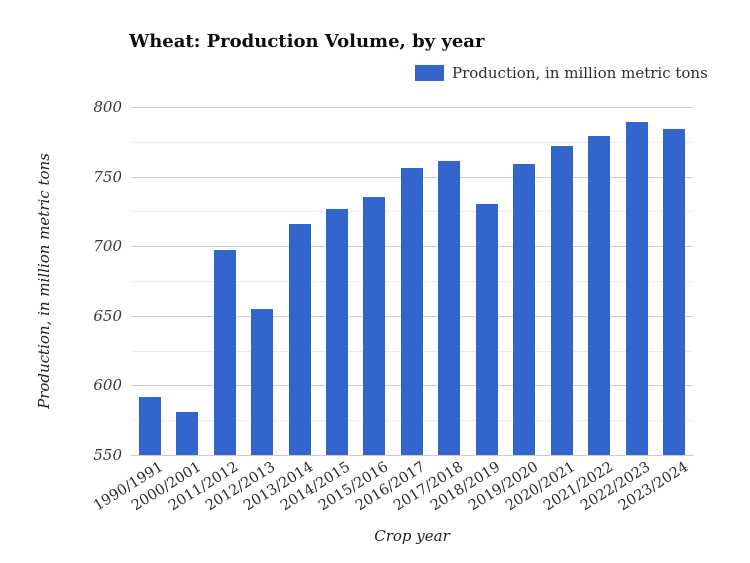  Describe the element at coordinates (107, 246) in the screenshot. I see `y-tick-label: 700` at that location.